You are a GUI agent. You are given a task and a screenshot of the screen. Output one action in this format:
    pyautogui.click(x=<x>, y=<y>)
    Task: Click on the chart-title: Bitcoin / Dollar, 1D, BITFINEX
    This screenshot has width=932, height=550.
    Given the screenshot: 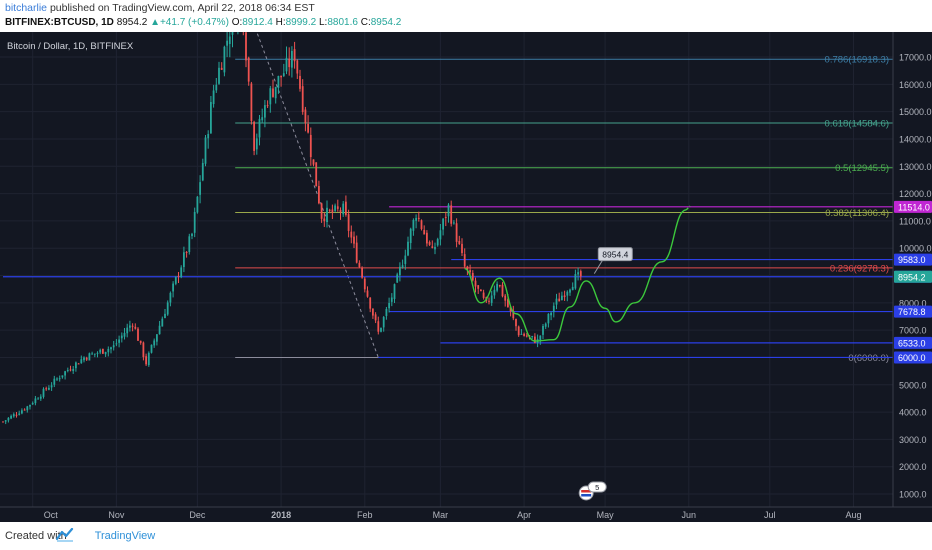 What is the action you would take?
    pyautogui.click(x=70, y=46)
    